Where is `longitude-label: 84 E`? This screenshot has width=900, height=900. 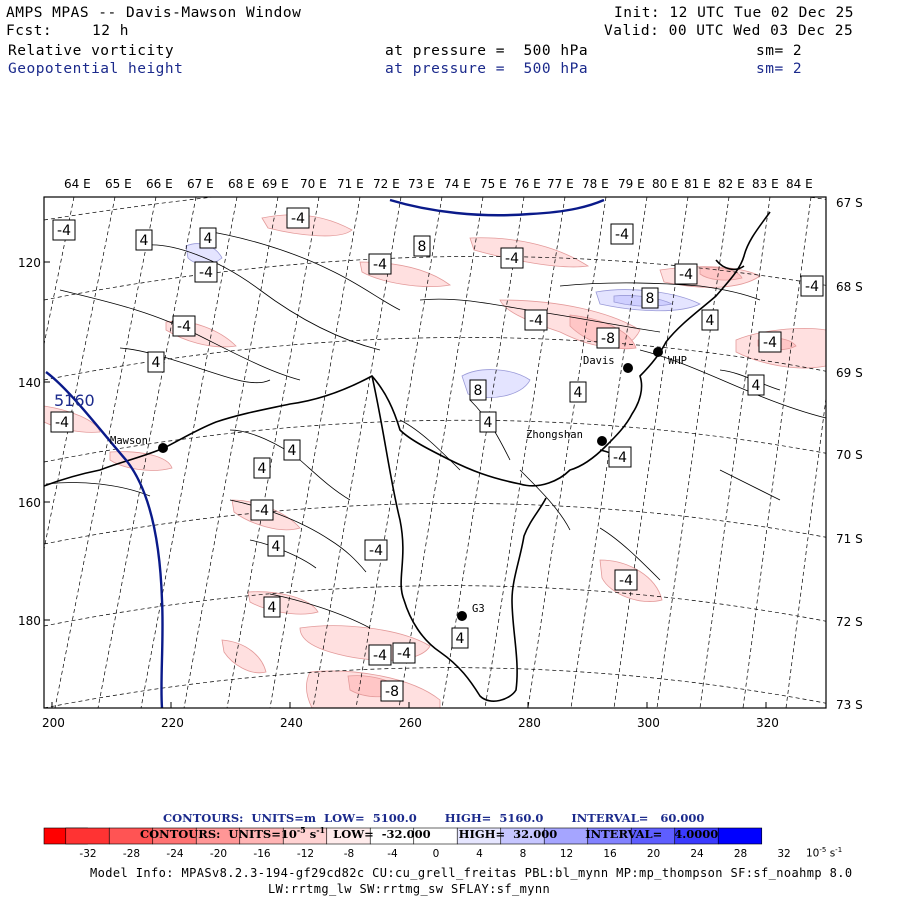 longitude-label: 84 E is located at coordinates (799, 184).